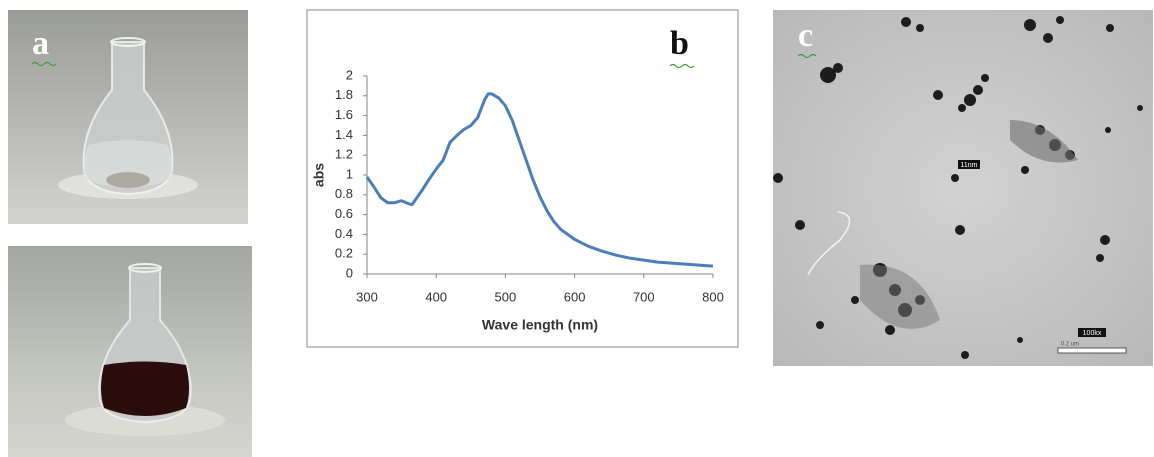 This screenshot has width=1154, height=457. What do you see at coordinates (506, 296) in the screenshot?
I see `x-tick-label: 500` at bounding box center [506, 296].